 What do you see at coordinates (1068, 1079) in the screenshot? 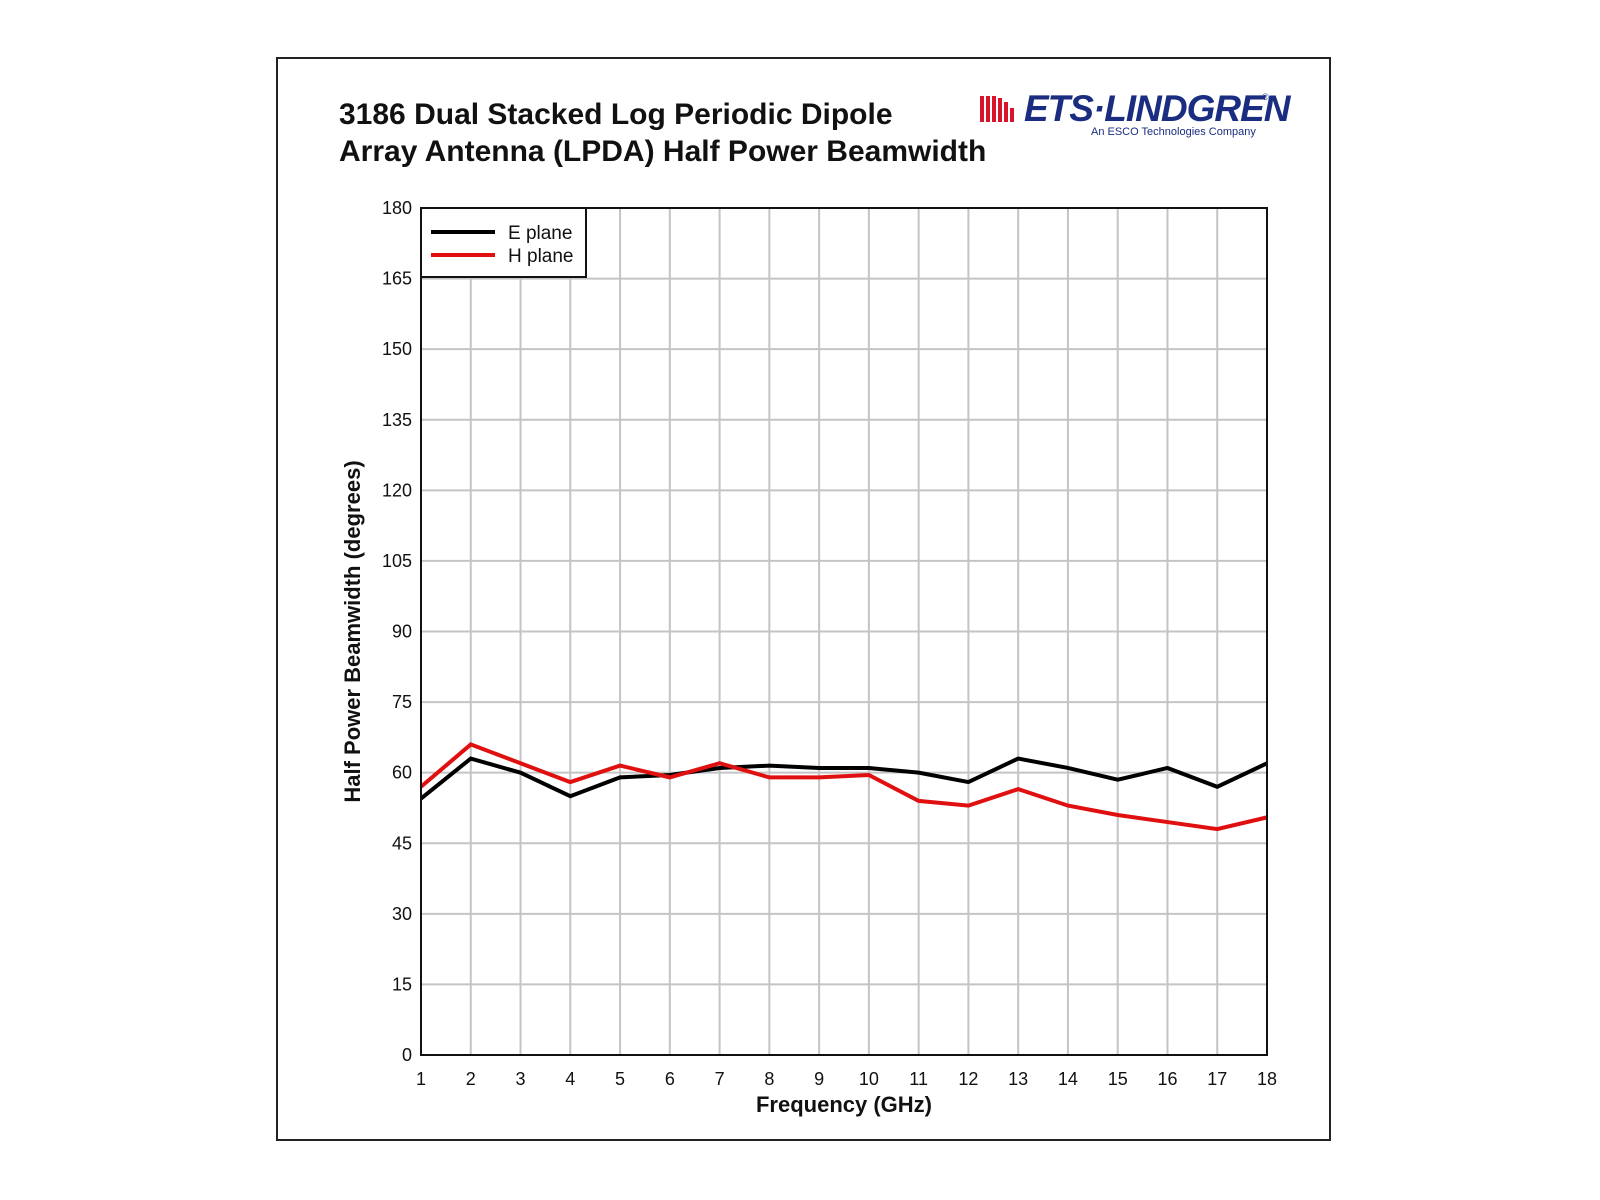
I see `x-tick-label: 14` at bounding box center [1068, 1079].